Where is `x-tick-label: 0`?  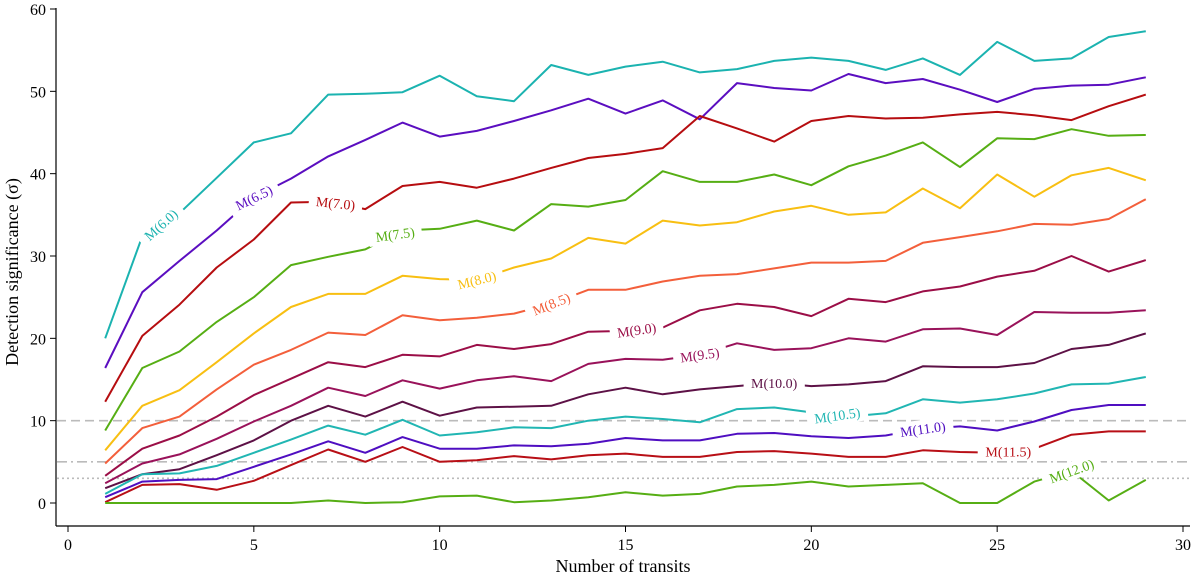
x-tick-label: 0 is located at coordinates (68, 545).